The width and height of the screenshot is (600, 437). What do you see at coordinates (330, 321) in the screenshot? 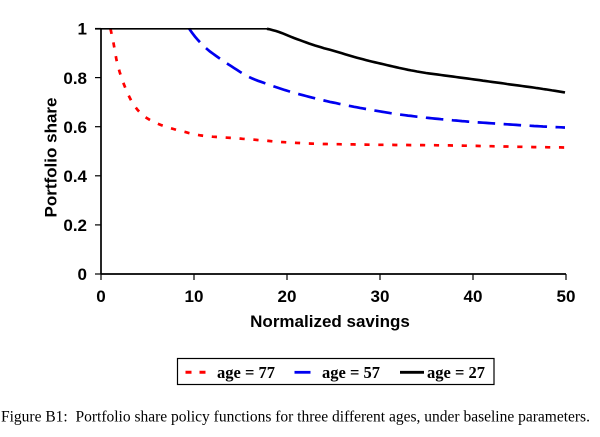
I see `svg-text: Normalized savings` at bounding box center [330, 321].